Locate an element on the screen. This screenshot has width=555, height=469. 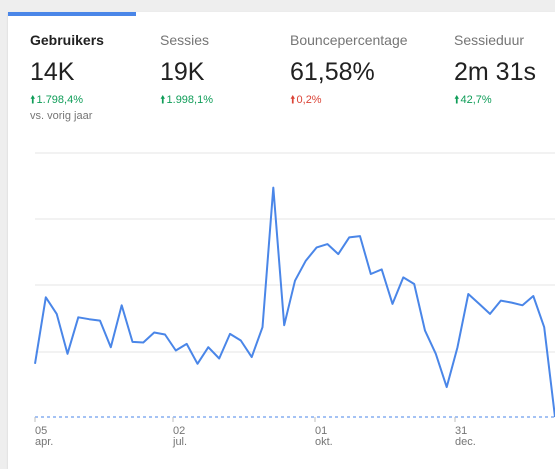
duration-value: 2m 31s is located at coordinates (495, 72).